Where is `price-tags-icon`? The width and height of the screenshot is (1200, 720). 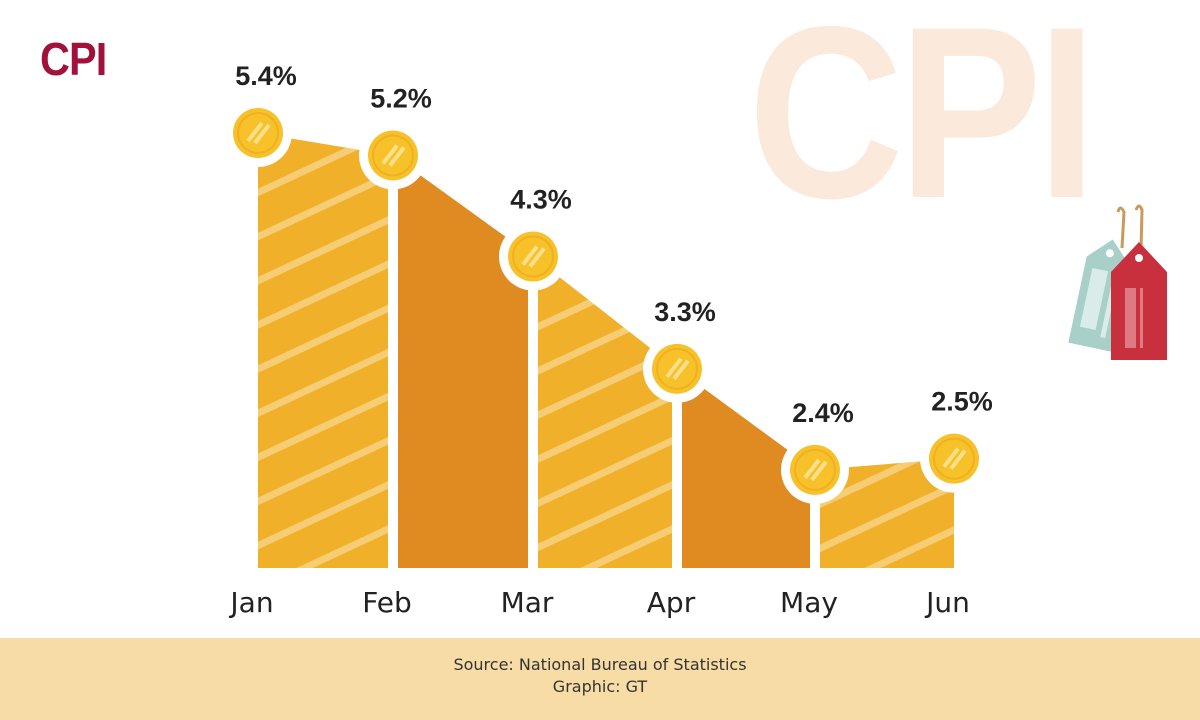 price-tags-icon is located at coordinates (1117, 282).